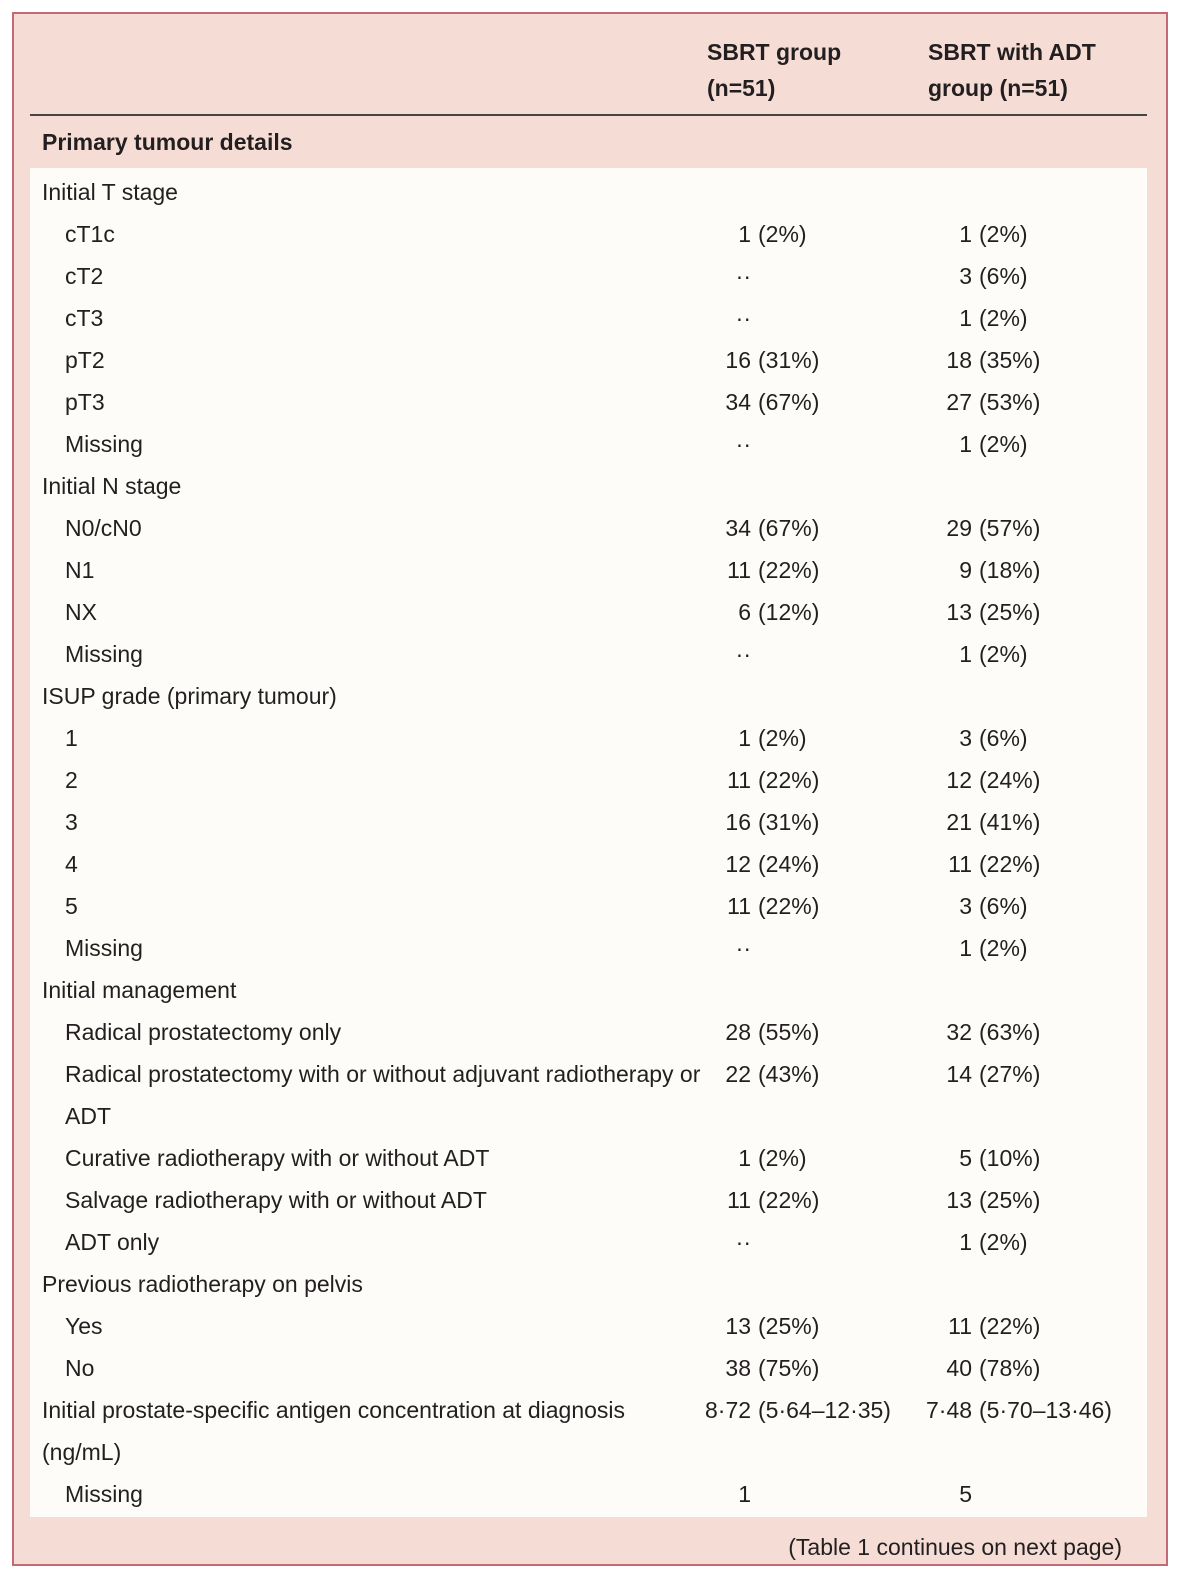 The width and height of the screenshot is (1180, 1579). What do you see at coordinates (588, 276) in the screenshot?
I see `table-row: cT2 ·· 3 (6%)` at bounding box center [588, 276].